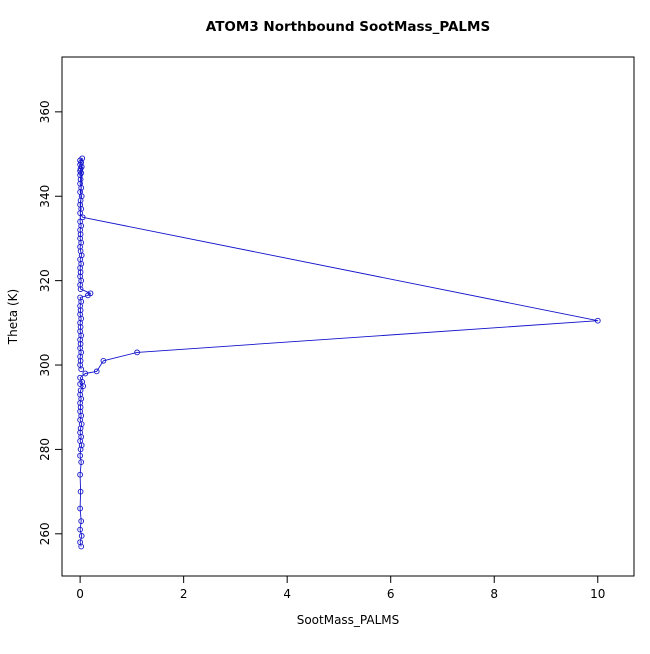 The image size is (650, 654). What do you see at coordinates (348, 620) in the screenshot?
I see `x-axis-label: SootMass_PALMS` at bounding box center [348, 620].